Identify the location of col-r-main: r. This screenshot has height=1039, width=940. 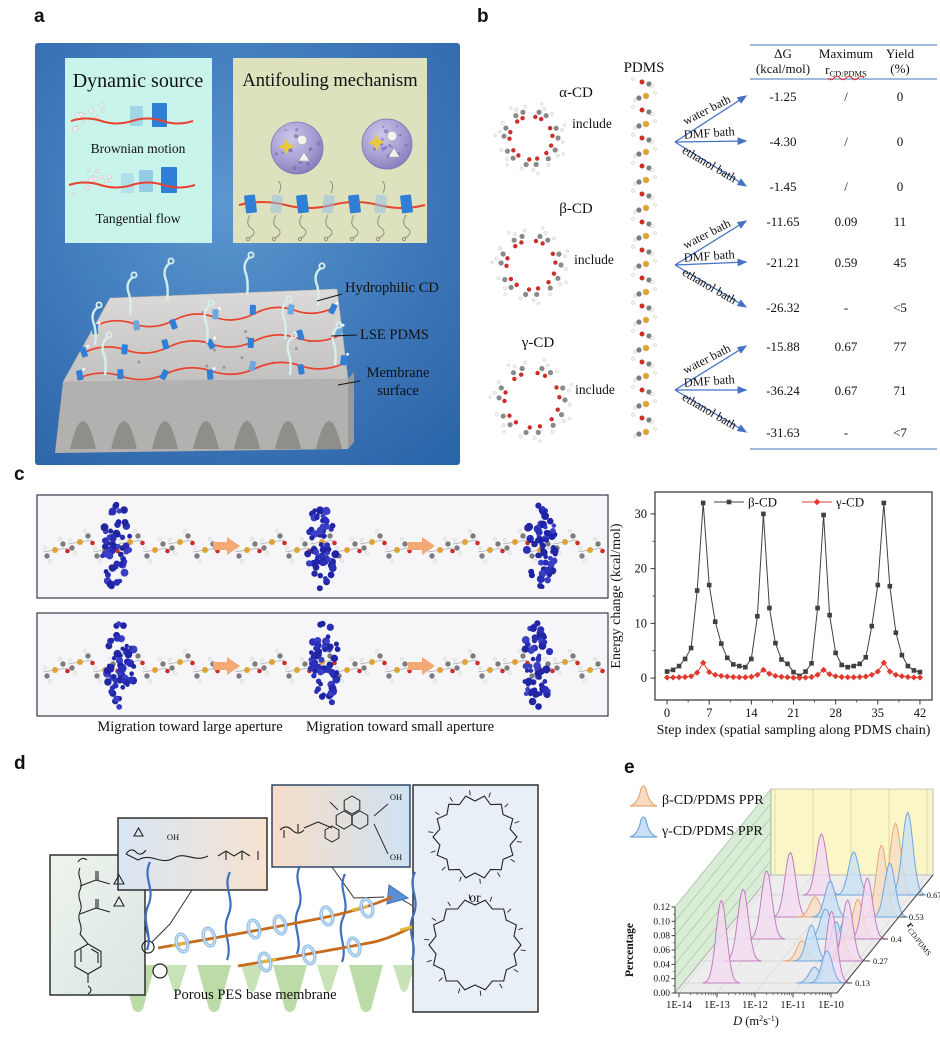
(827, 69).